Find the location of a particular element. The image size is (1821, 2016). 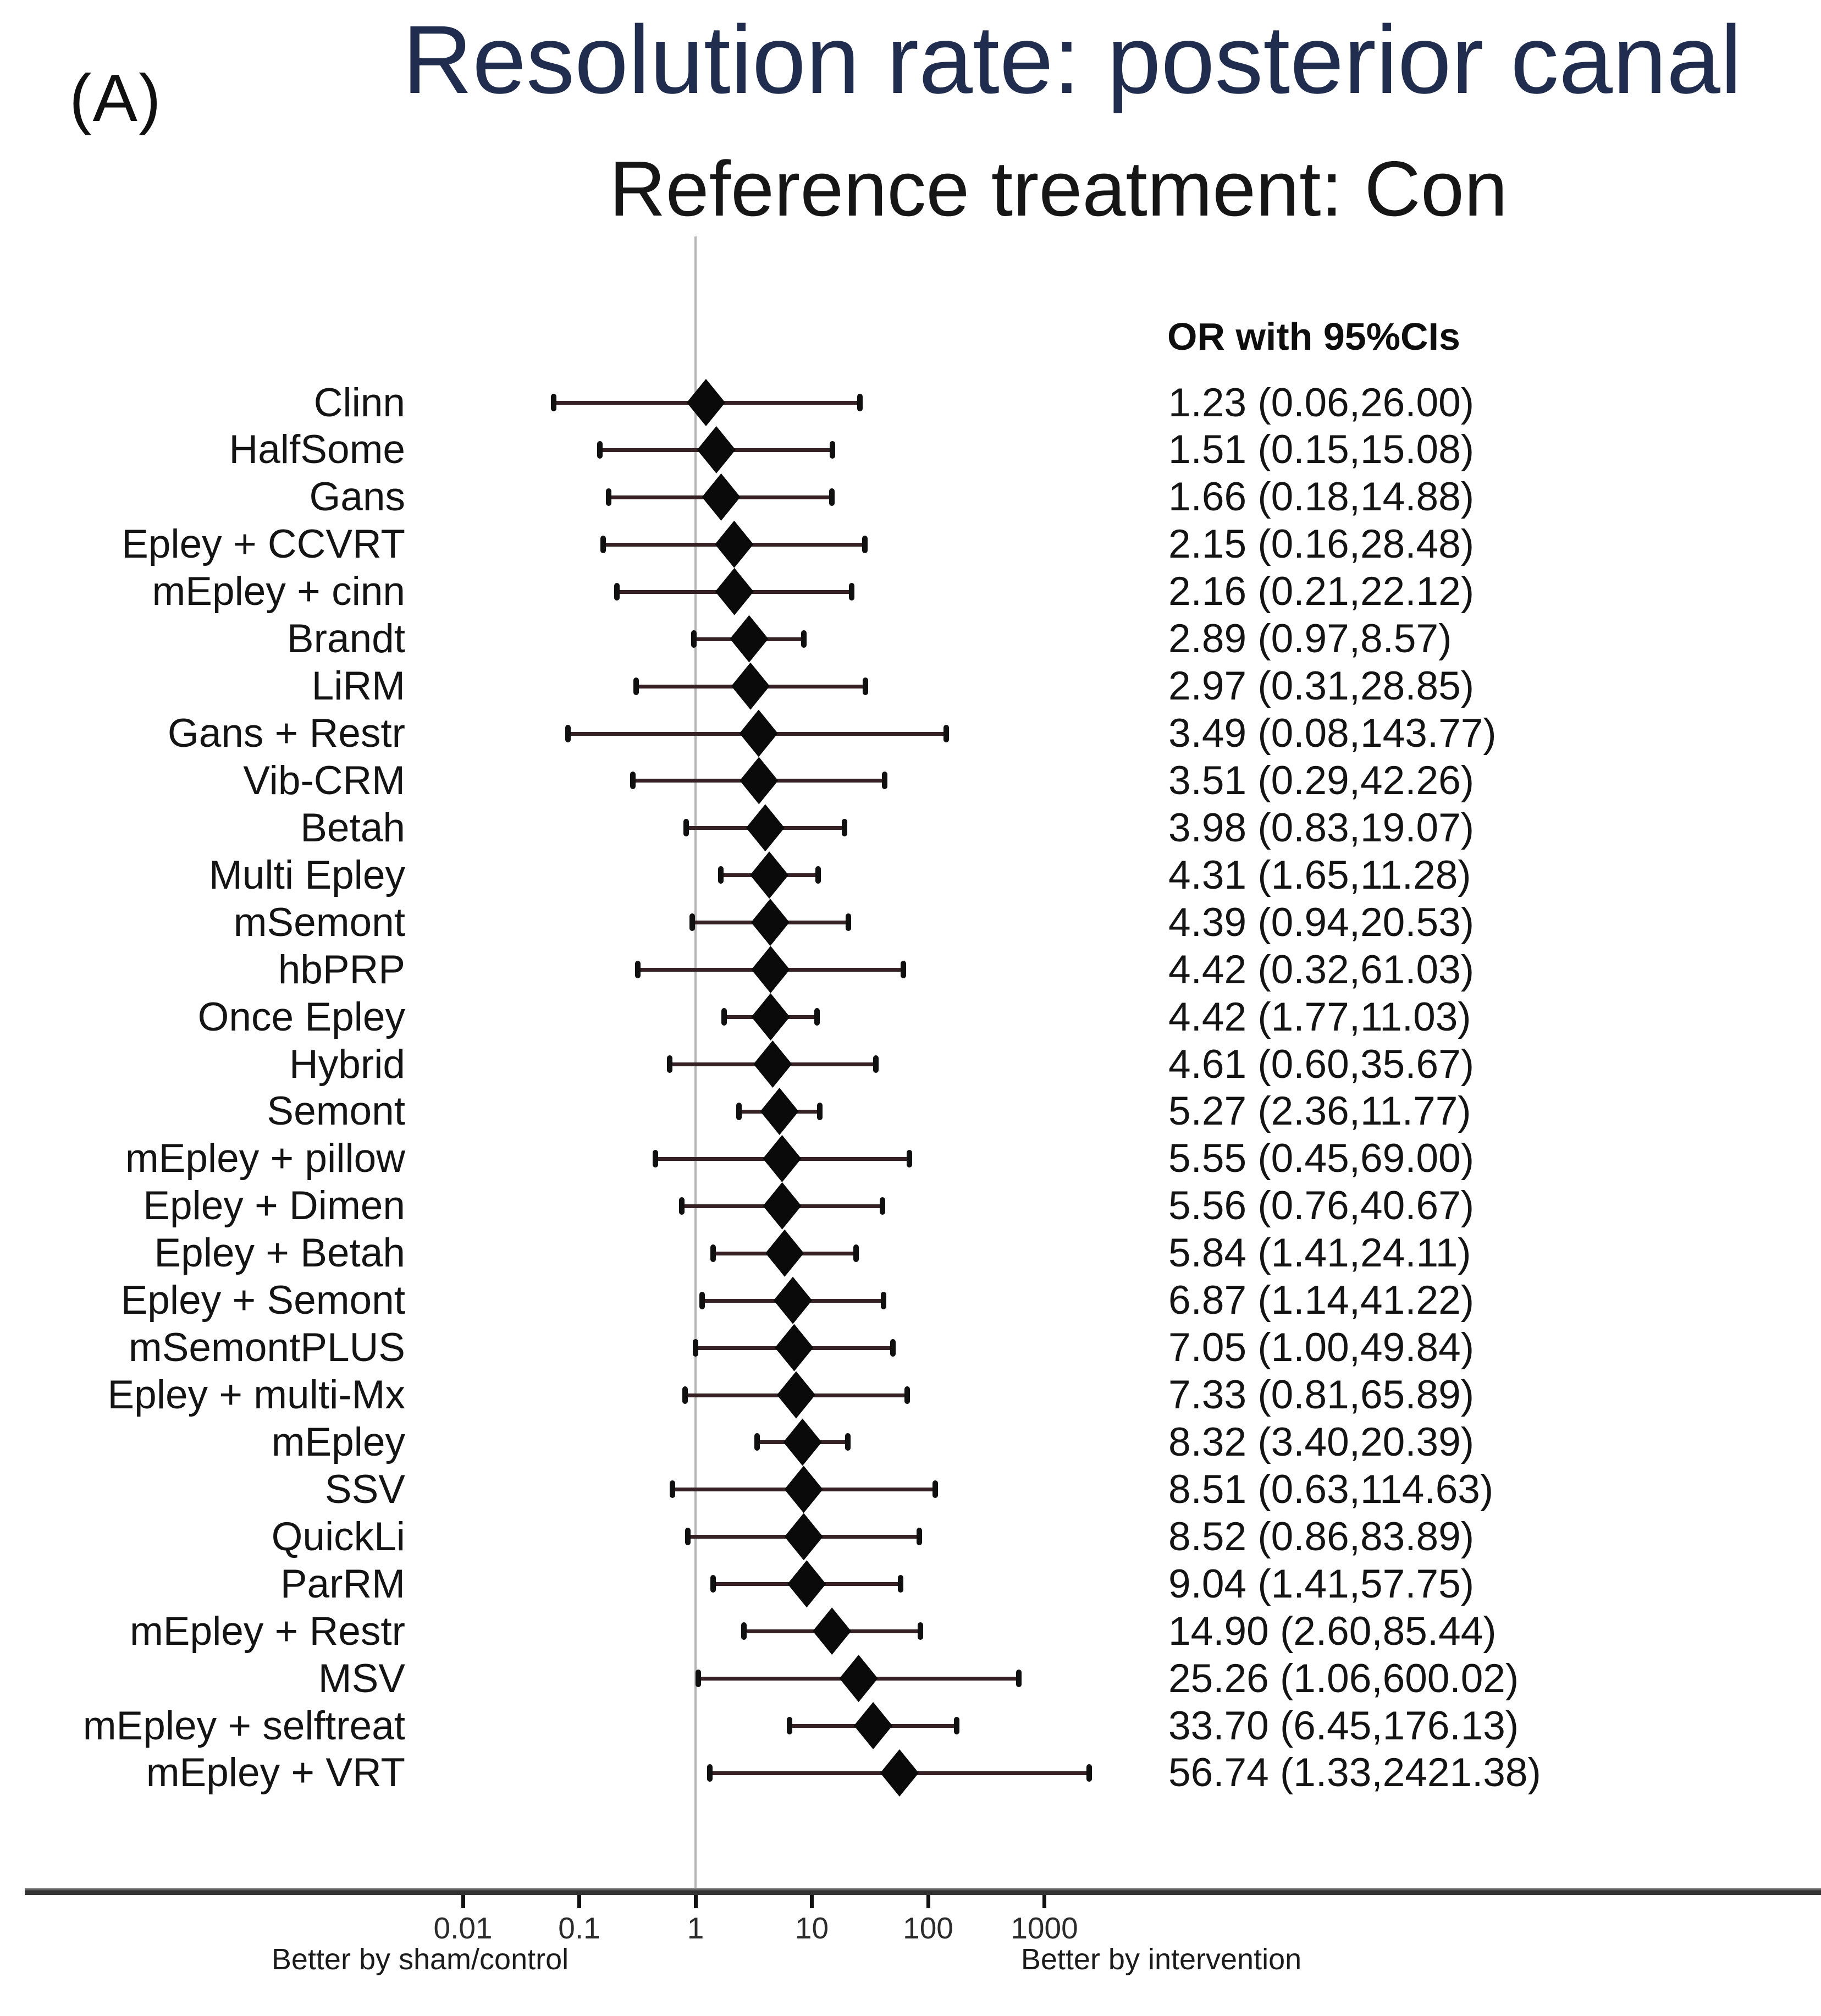

forest-row: LiRM 2.97 (0.31,28.85) is located at coordinates (911, 686).